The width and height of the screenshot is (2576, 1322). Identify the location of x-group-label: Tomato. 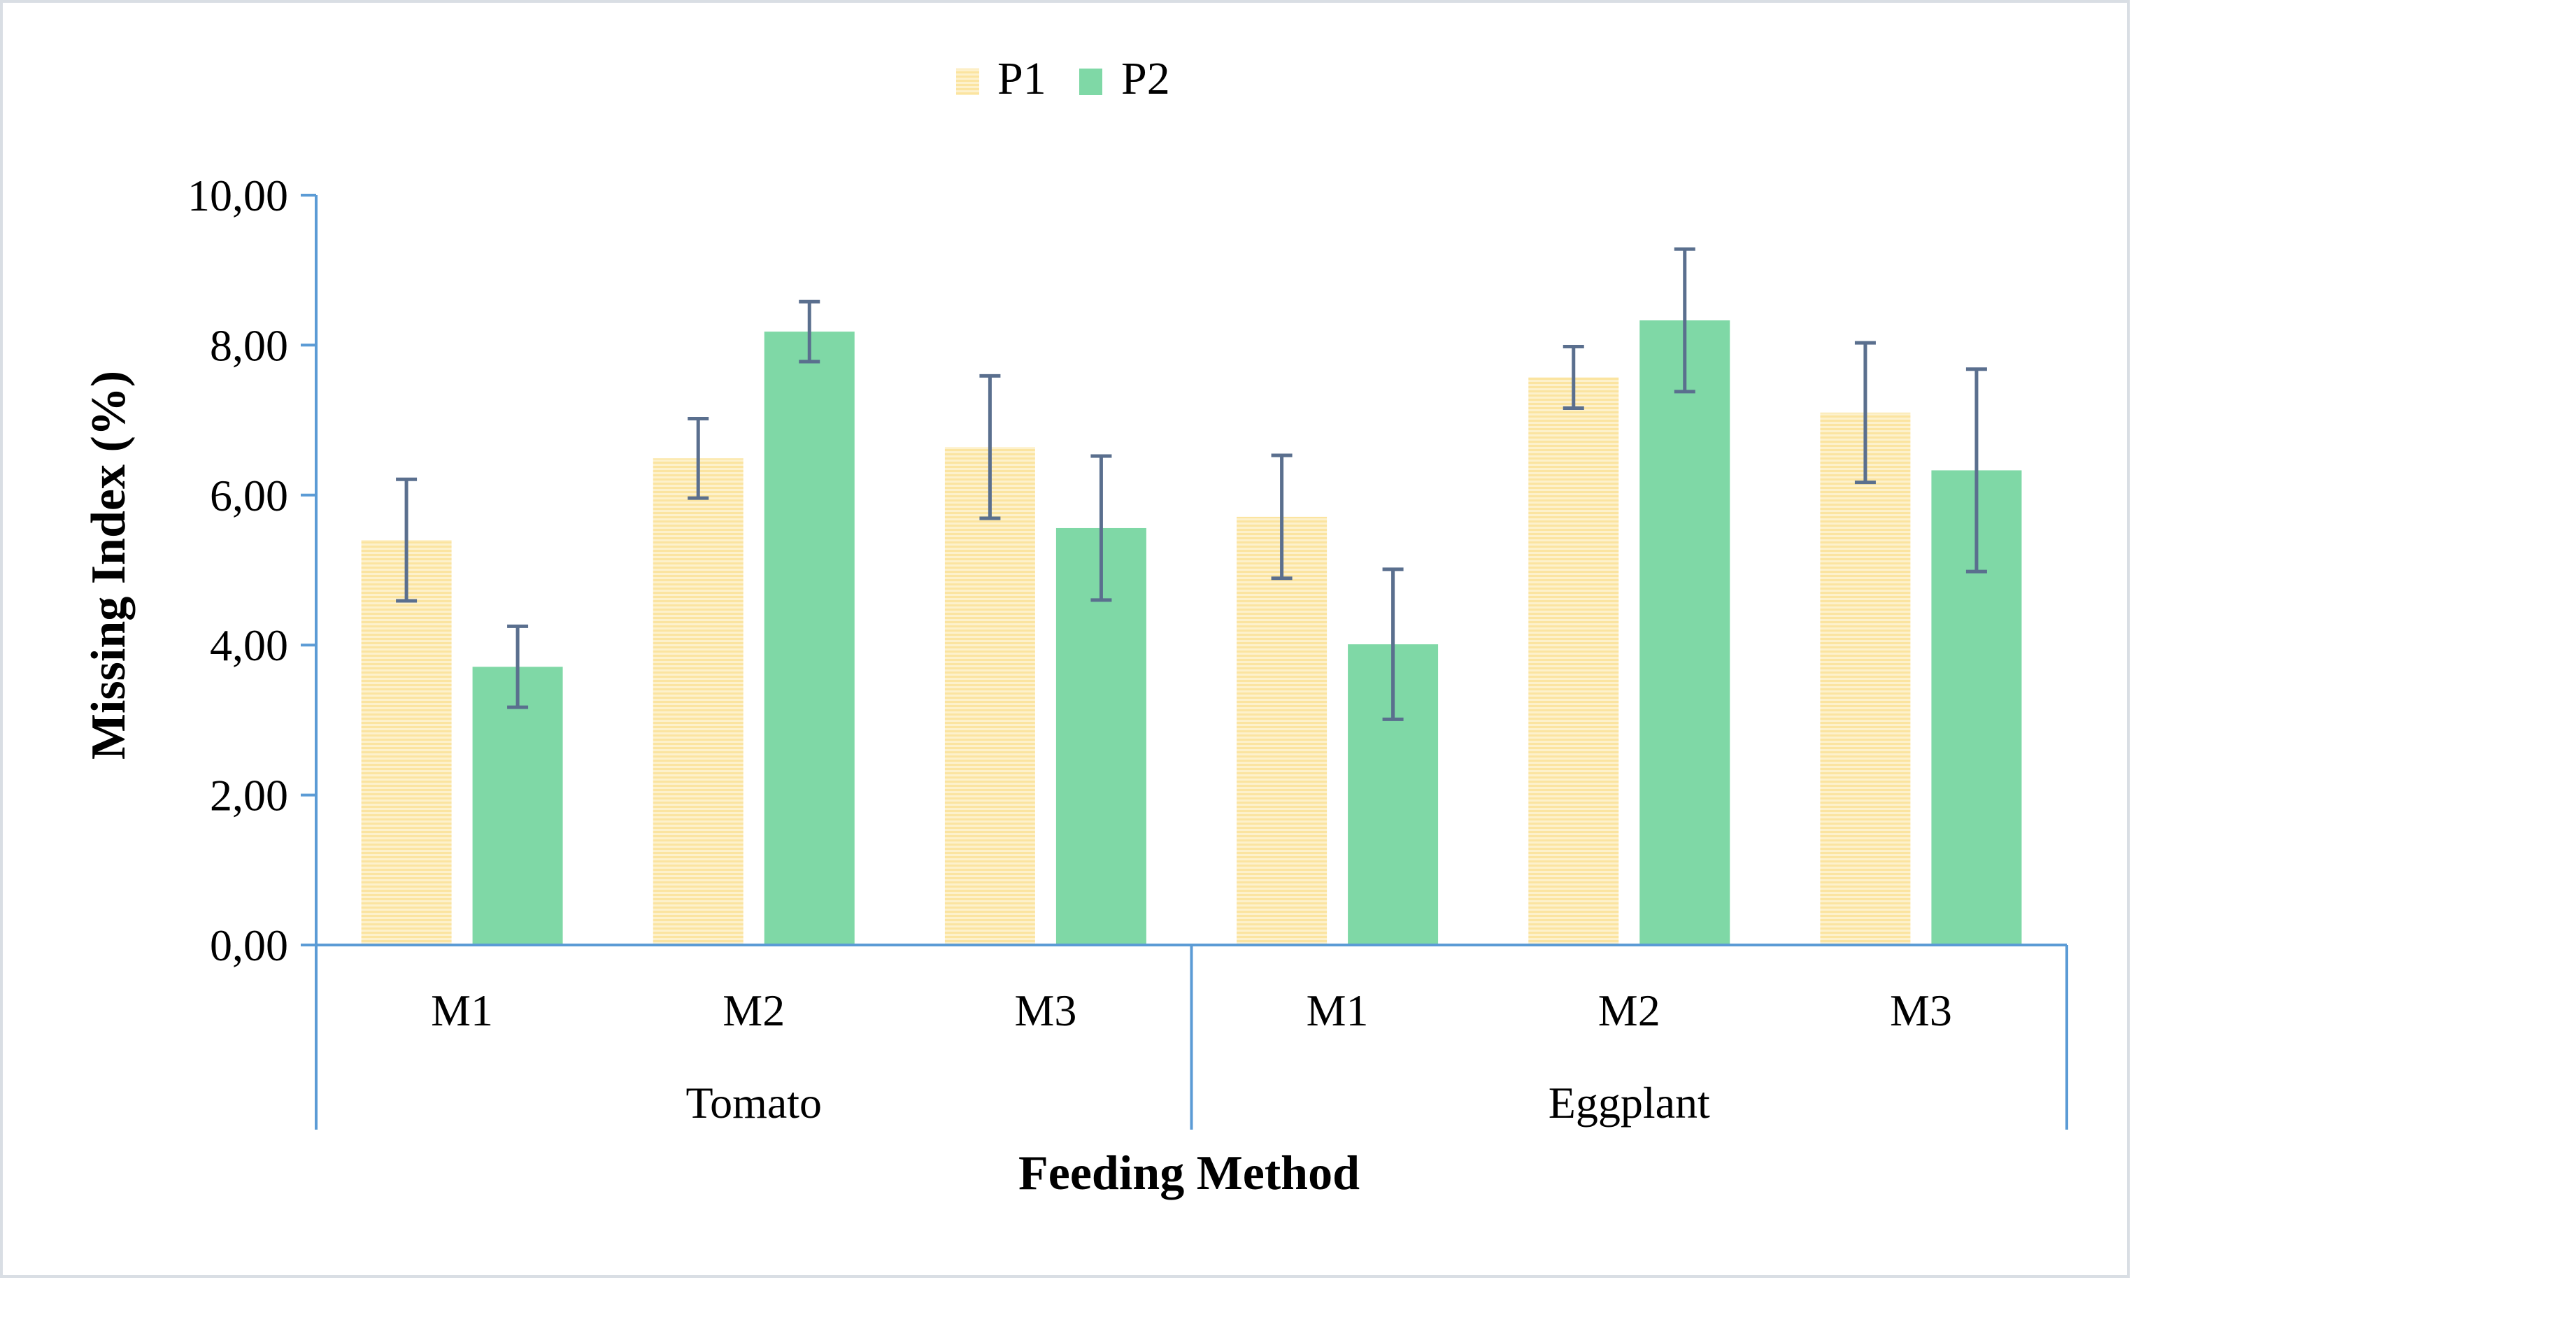
(753, 1103).